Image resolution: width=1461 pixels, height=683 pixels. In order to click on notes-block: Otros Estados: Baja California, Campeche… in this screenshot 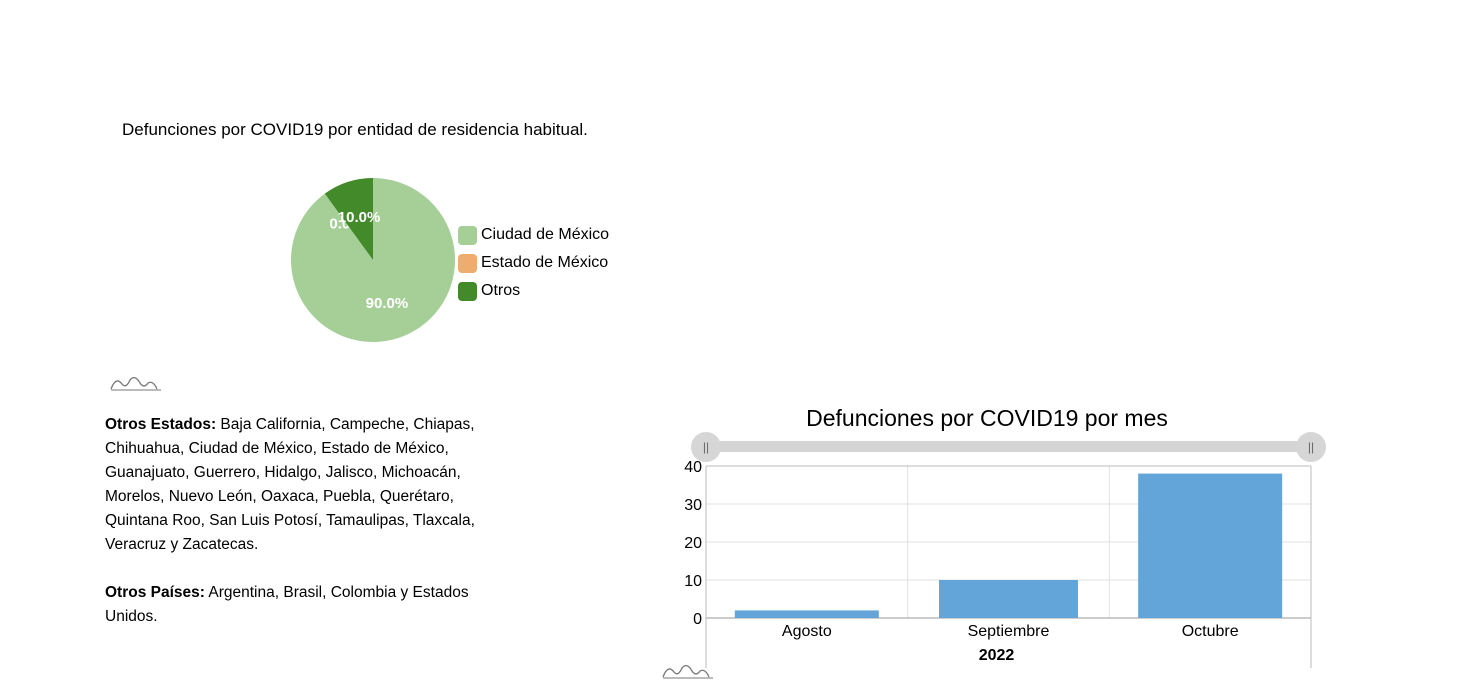, I will do `click(305, 533)`.